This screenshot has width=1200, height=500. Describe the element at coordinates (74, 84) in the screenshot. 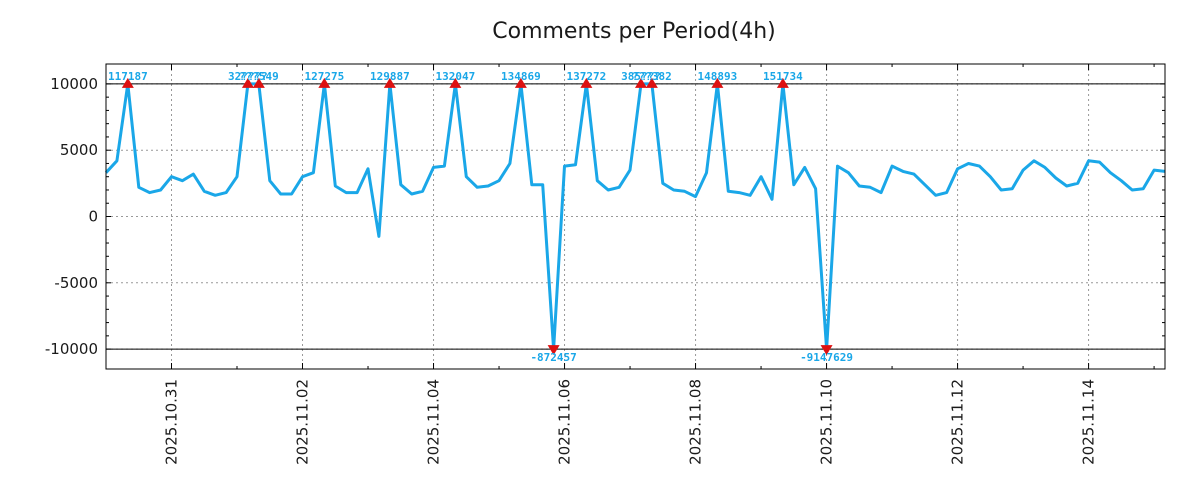

I see `y-tick-label: 10000` at that location.